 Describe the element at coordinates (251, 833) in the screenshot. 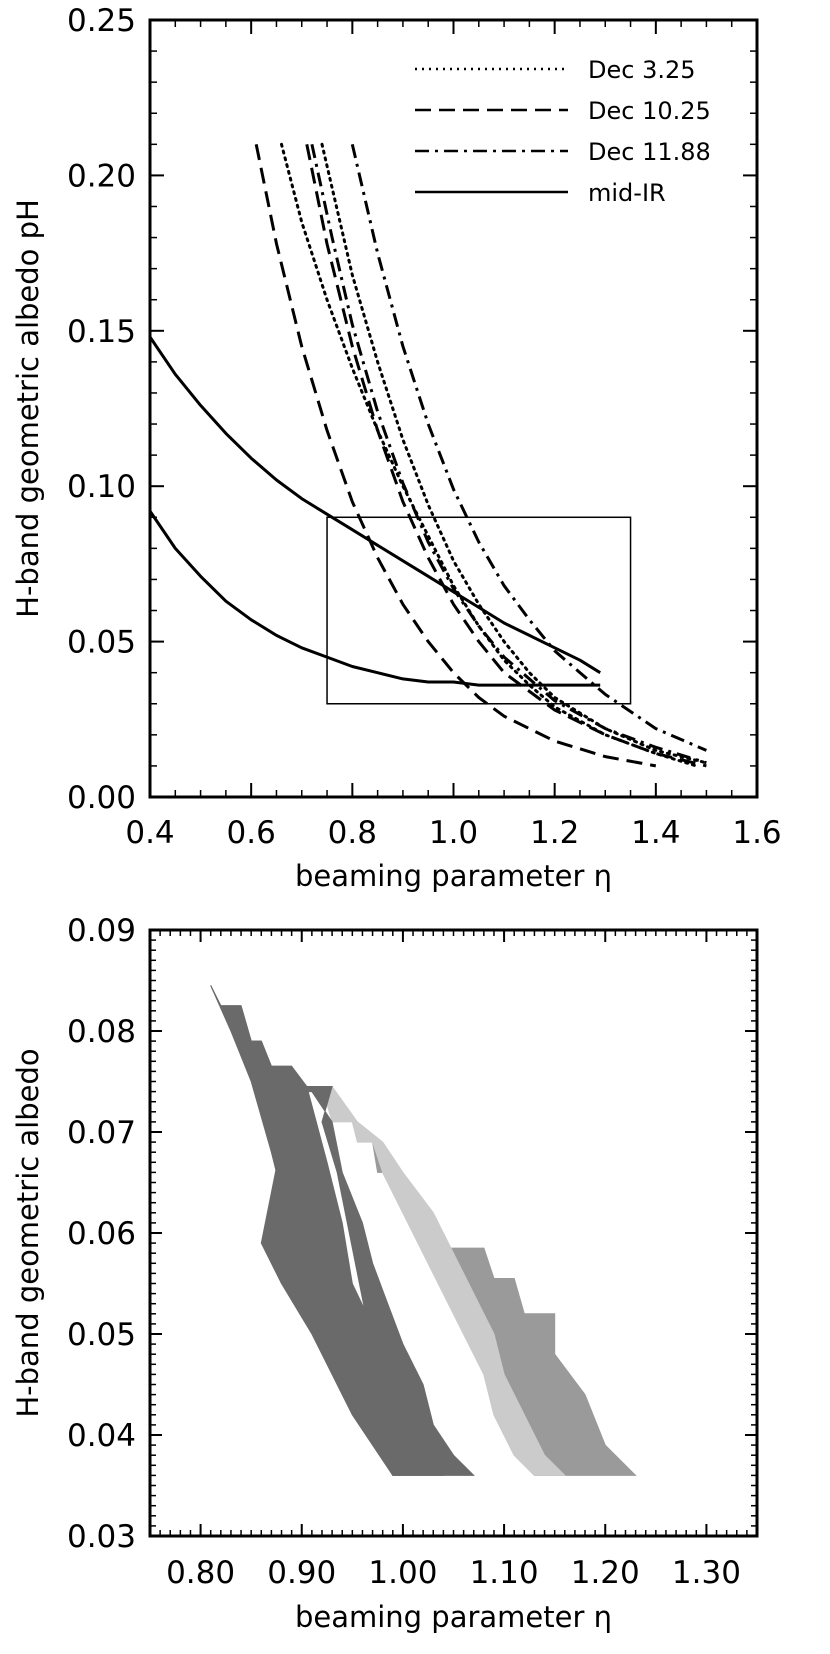

I see `top-x-tick-label: 0.6` at that location.